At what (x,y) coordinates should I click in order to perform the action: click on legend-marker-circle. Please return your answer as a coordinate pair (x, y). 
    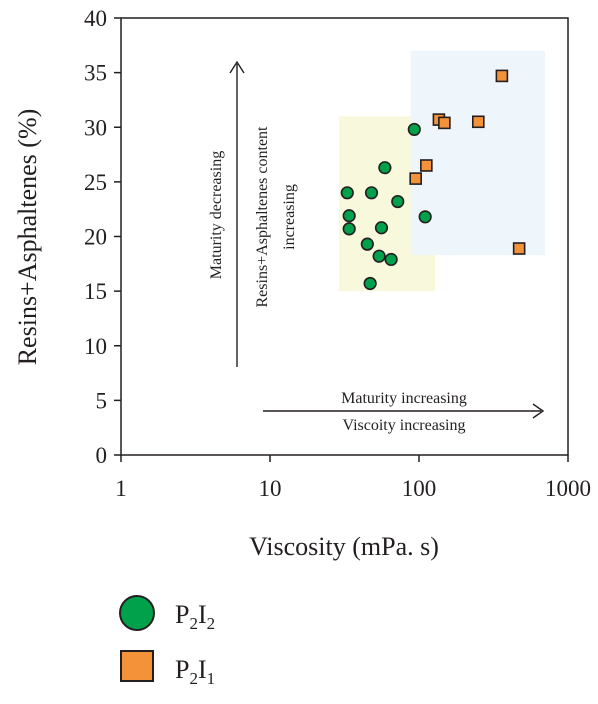
    Looking at the image, I should click on (137, 613).